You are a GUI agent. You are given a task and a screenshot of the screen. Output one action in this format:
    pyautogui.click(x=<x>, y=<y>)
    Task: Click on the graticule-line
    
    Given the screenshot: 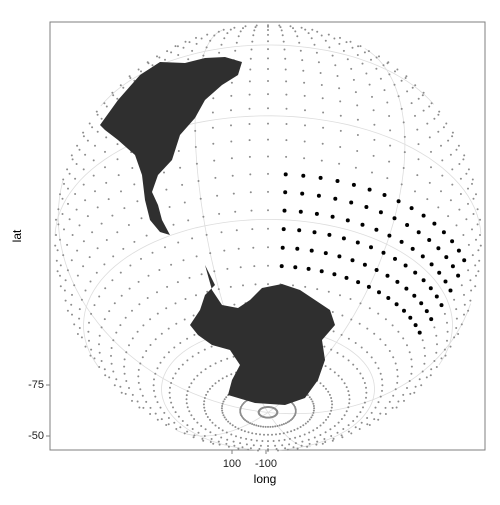 What is the action you would take?
    pyautogui.click(x=222, y=424)
    